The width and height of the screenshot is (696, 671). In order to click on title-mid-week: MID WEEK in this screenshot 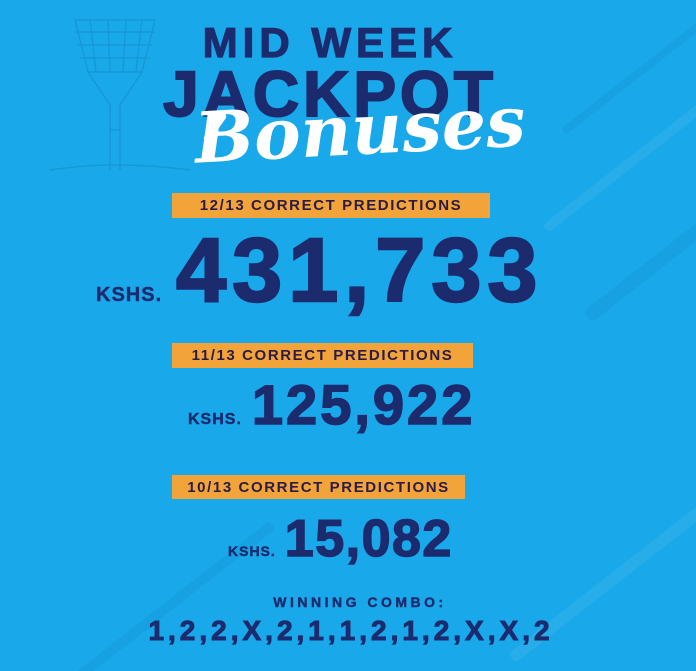, I will do `click(330, 42)`.